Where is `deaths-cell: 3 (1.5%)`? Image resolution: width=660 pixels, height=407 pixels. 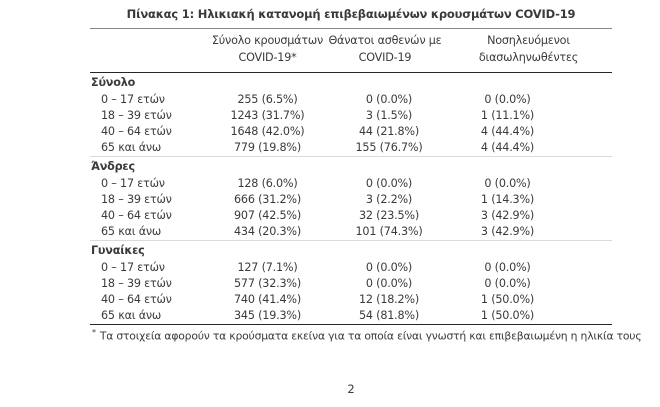
deaths-cell: 3 (1.5%) is located at coordinates (389, 115).